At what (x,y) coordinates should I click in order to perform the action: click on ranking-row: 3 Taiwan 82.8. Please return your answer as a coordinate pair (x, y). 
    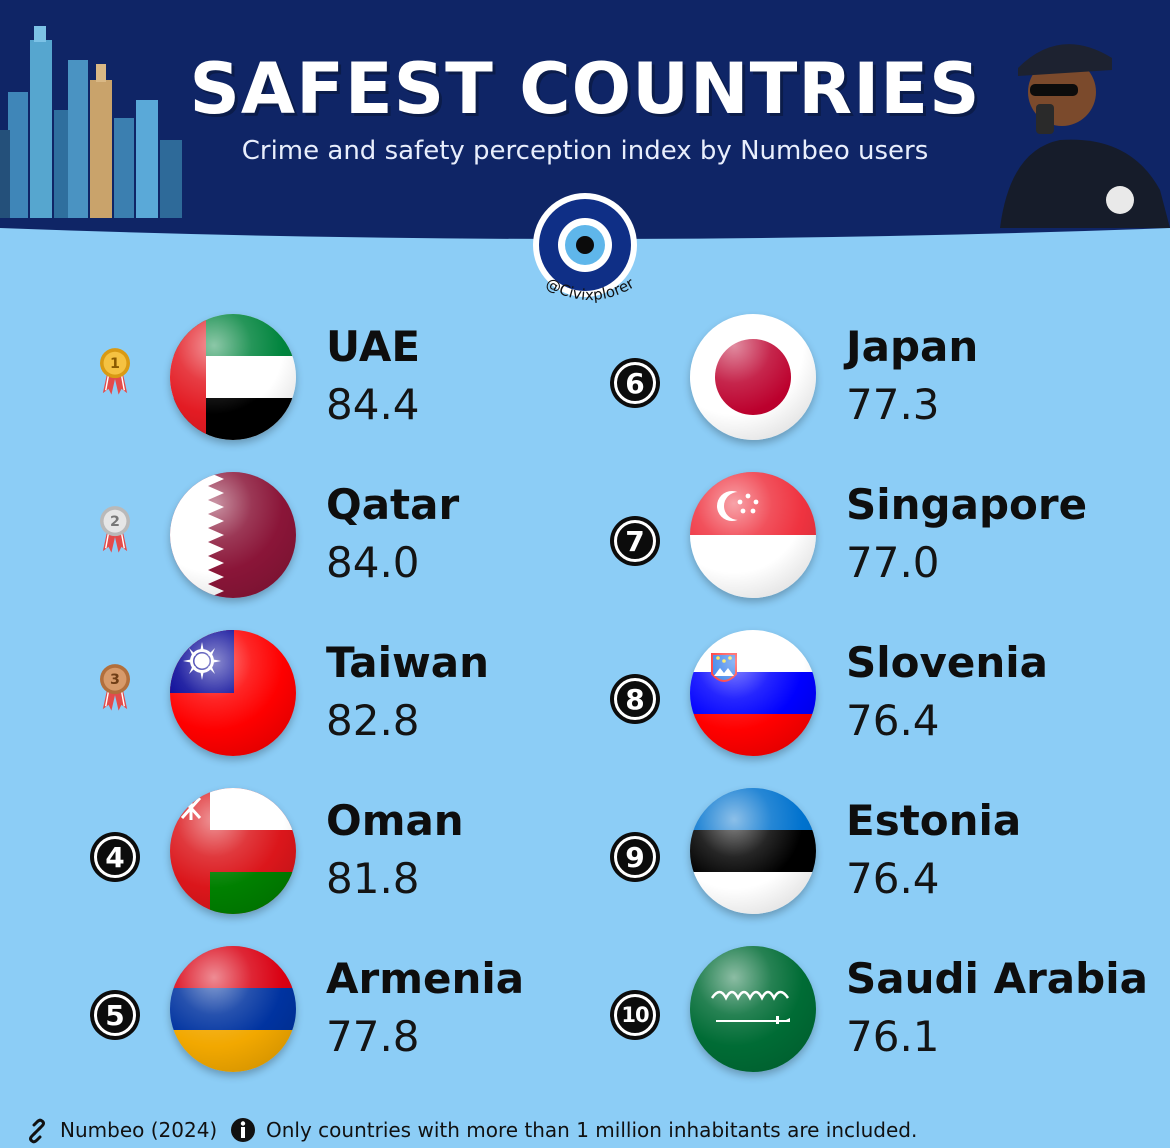
    Looking at the image, I should click on (340, 695).